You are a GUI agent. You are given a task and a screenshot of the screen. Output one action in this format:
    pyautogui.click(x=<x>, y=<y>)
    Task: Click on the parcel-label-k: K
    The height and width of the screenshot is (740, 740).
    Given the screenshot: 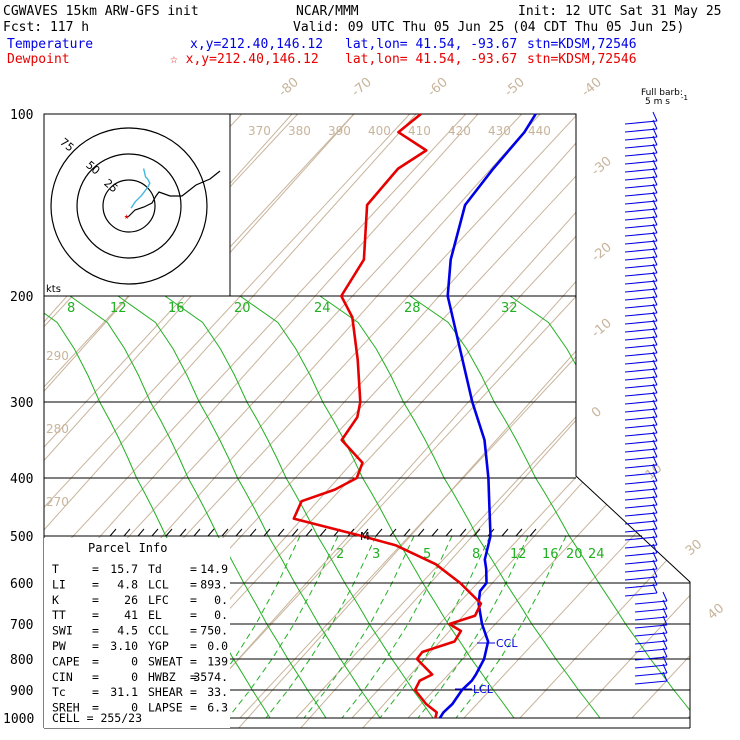 What is the action you would take?
    pyautogui.click(x=55, y=600)
    